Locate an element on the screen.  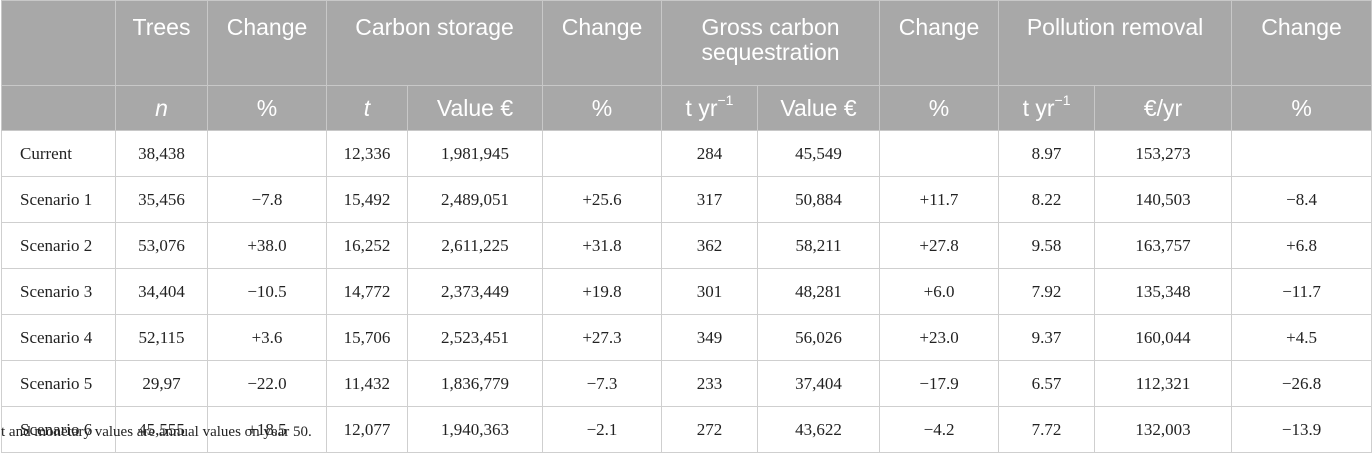
cell-trees: 53,076 is located at coordinates (161, 245).